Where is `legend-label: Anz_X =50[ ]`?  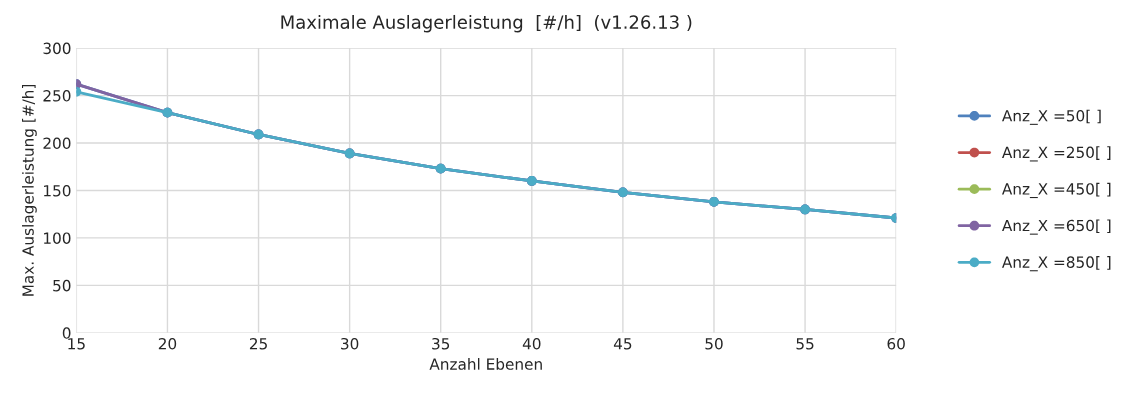
legend-label: Anz_X =50[ ] is located at coordinates (1051, 117).